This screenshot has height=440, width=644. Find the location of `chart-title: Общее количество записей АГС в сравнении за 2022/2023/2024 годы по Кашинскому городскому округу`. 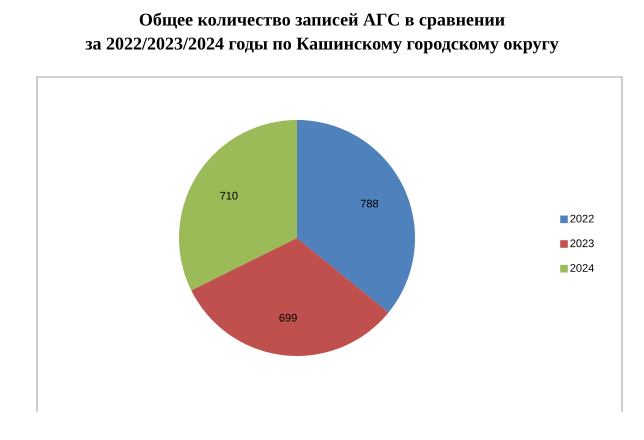

chart-title: Общее количество записей АГС в сравнении за 2022/2023/2024 годы по Кашинскому городскому округу is located at coordinates (322, 33).